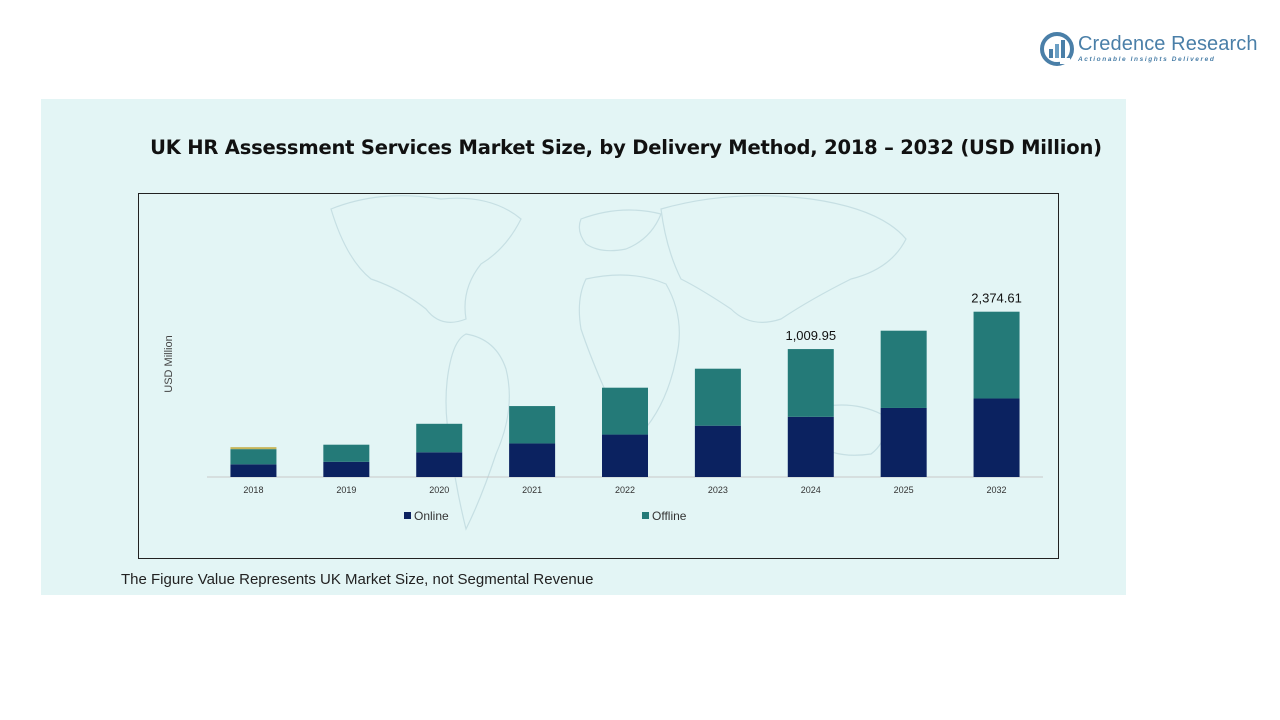 This screenshot has width=1280, height=720. Describe the element at coordinates (599, 519) in the screenshot. I see `legend: Online Offline` at that location.